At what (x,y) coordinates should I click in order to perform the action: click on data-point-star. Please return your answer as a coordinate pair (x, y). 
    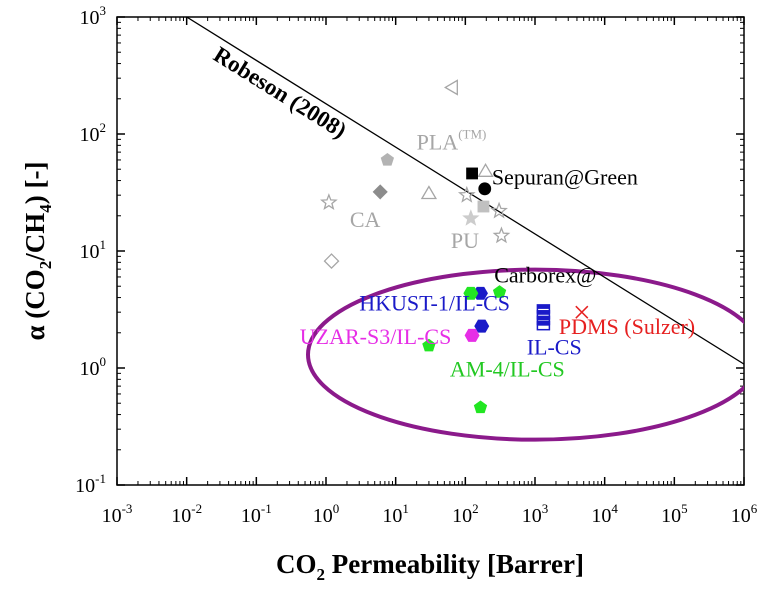
    Looking at the image, I should click on (471, 217).